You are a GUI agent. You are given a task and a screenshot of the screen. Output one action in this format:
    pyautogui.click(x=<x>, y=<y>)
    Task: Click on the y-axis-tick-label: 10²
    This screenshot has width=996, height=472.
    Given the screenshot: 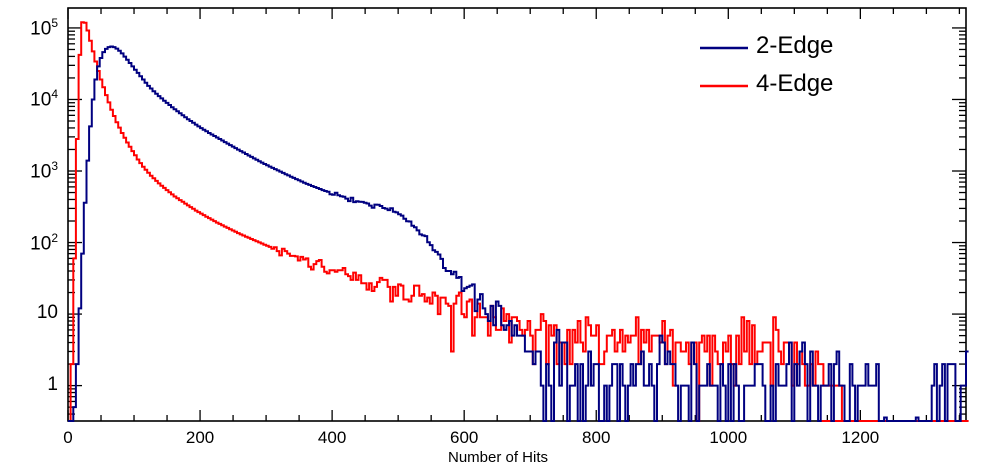 What is the action you would take?
    pyautogui.click(x=44, y=242)
    